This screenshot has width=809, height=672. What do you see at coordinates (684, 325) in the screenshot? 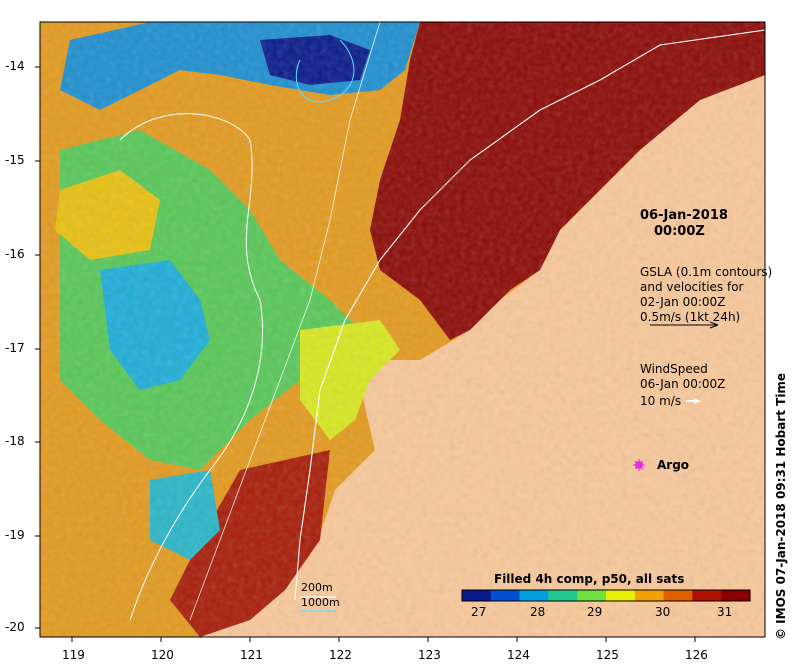
I see `velocity-scale-arrow` at bounding box center [684, 325].